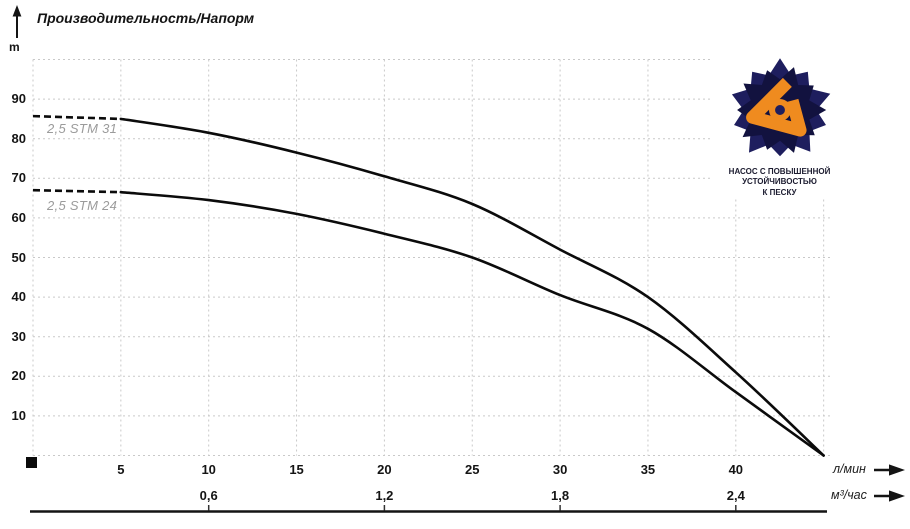  I want to click on y-tick-label: 60, so click(18, 217).